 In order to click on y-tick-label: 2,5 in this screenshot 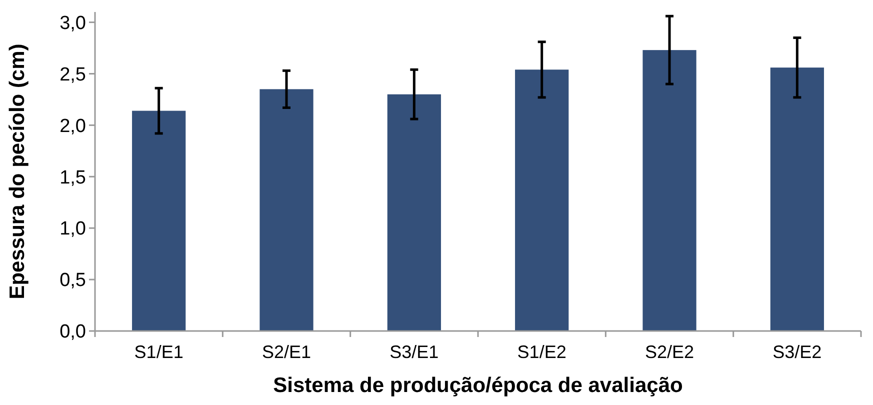, I will do `click(73, 75)`.